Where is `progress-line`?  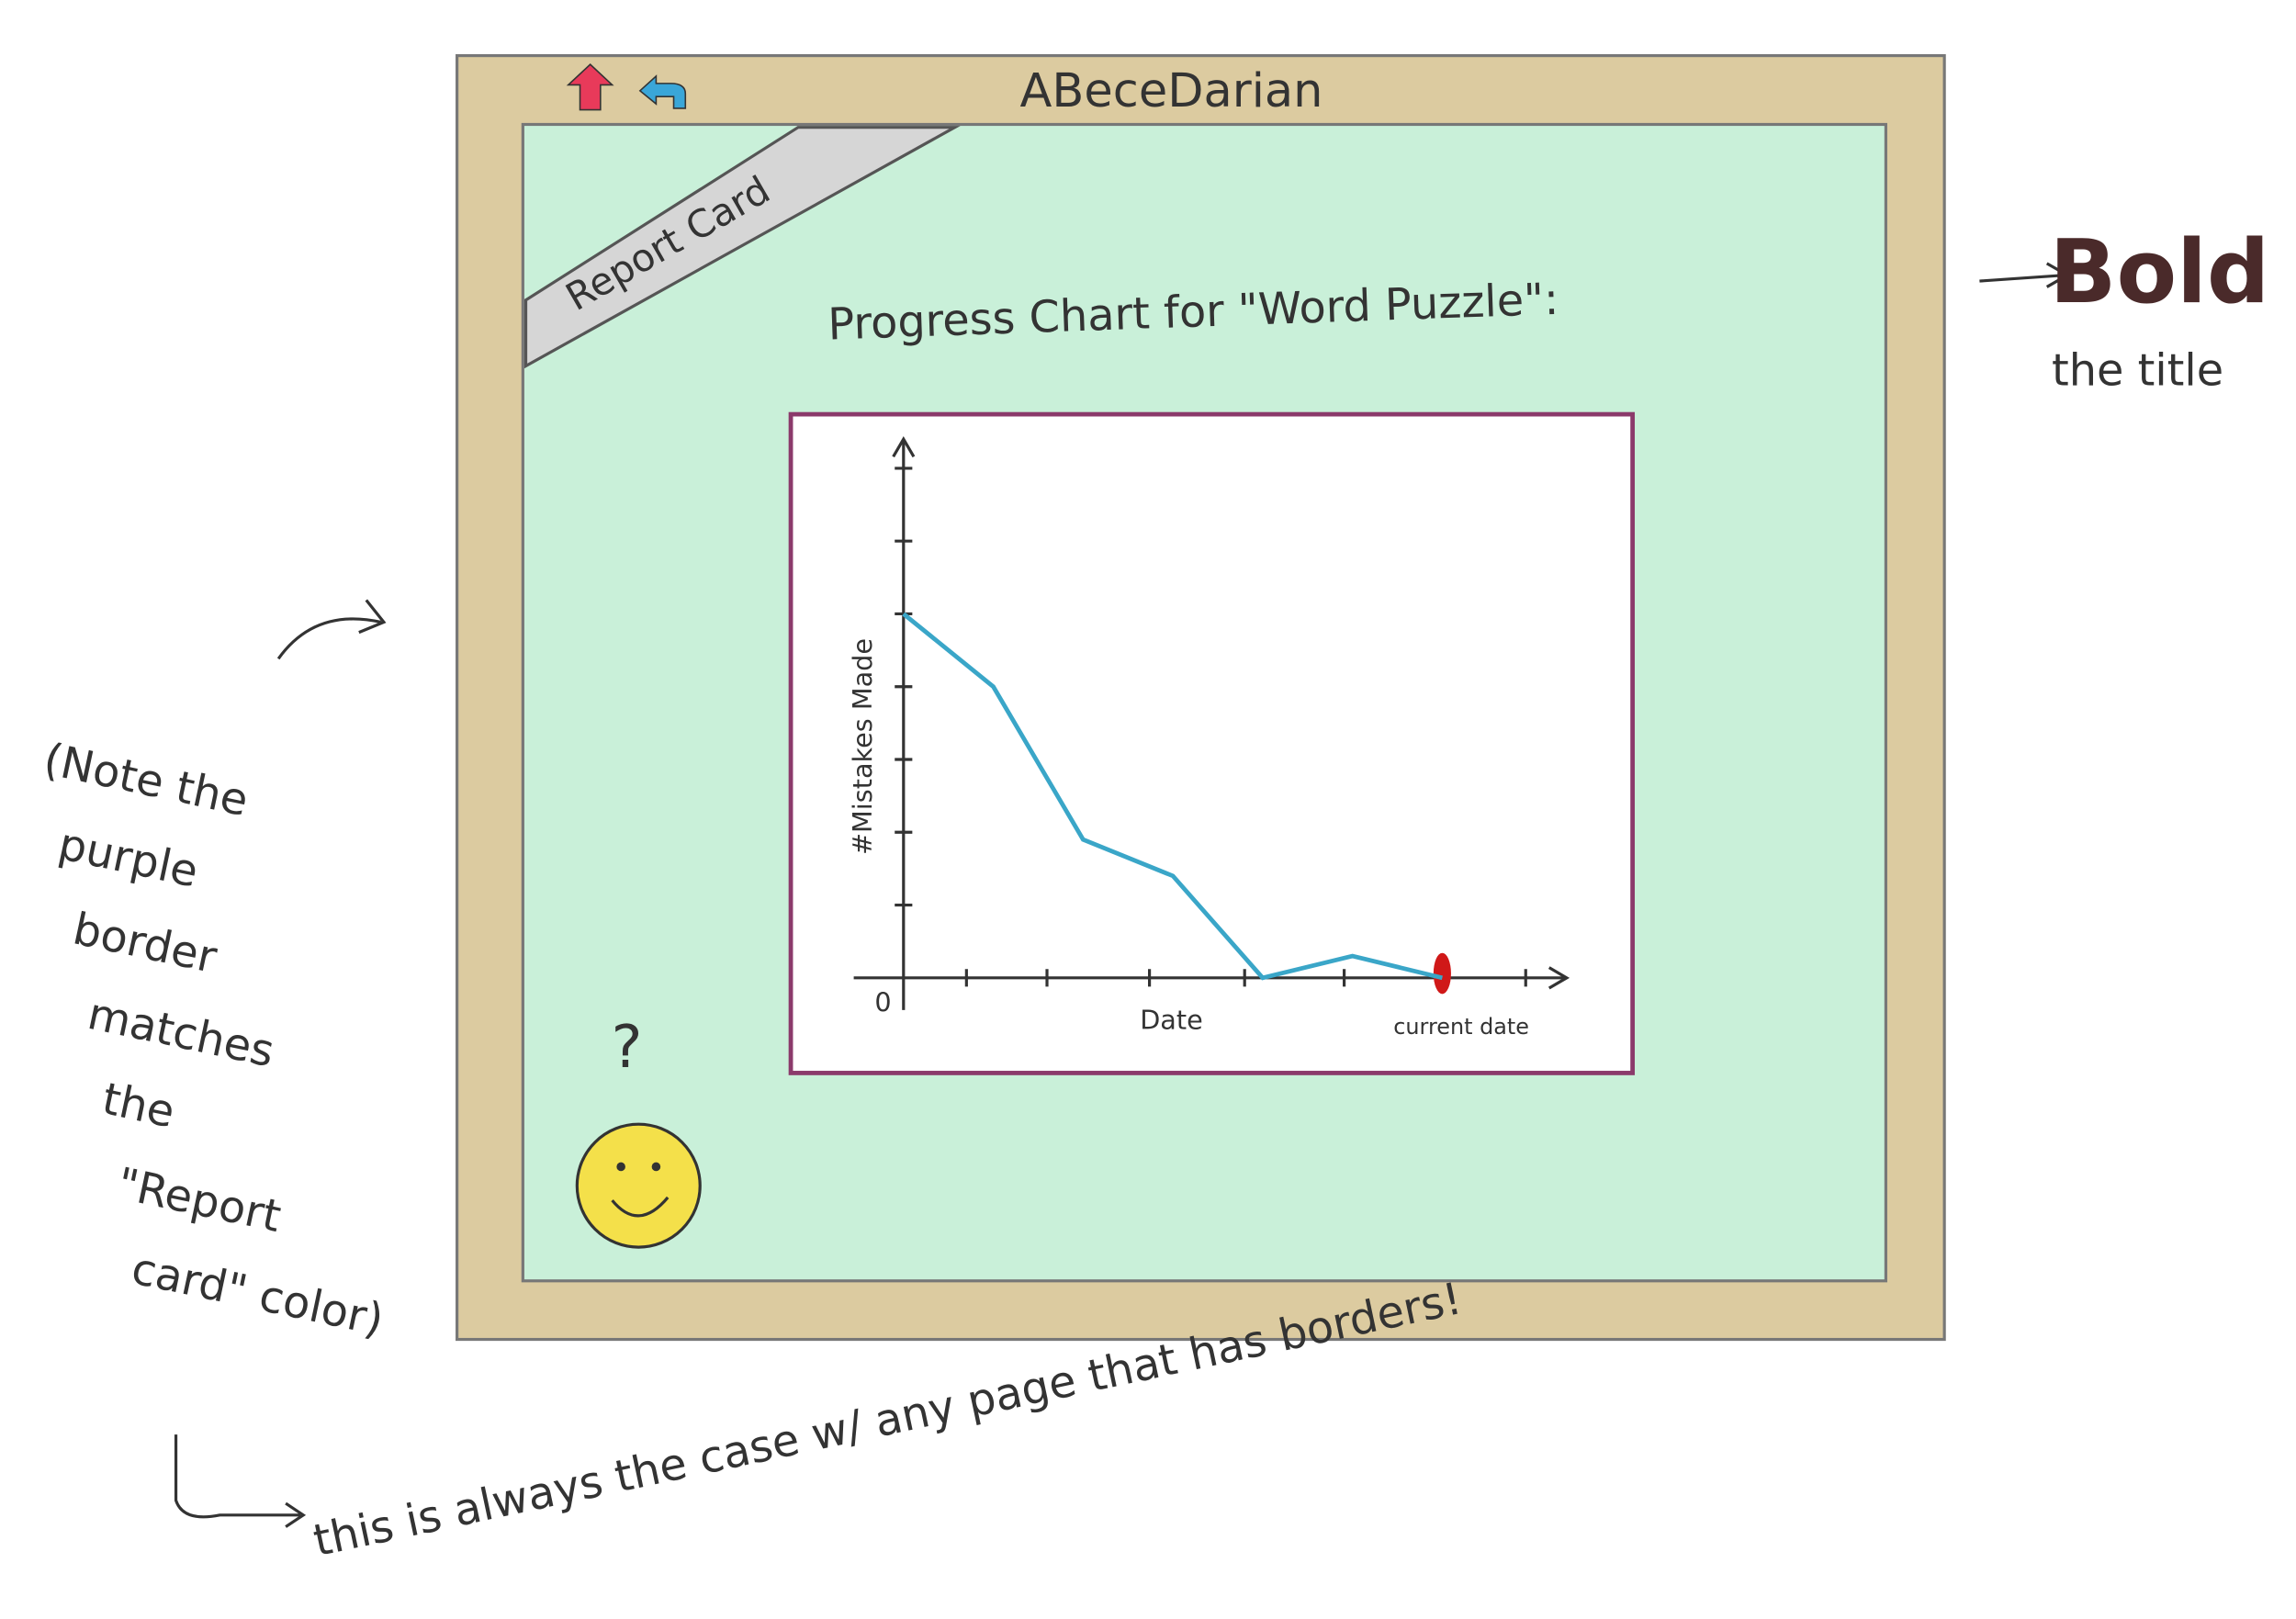
progress-line is located at coordinates (1172, 796).